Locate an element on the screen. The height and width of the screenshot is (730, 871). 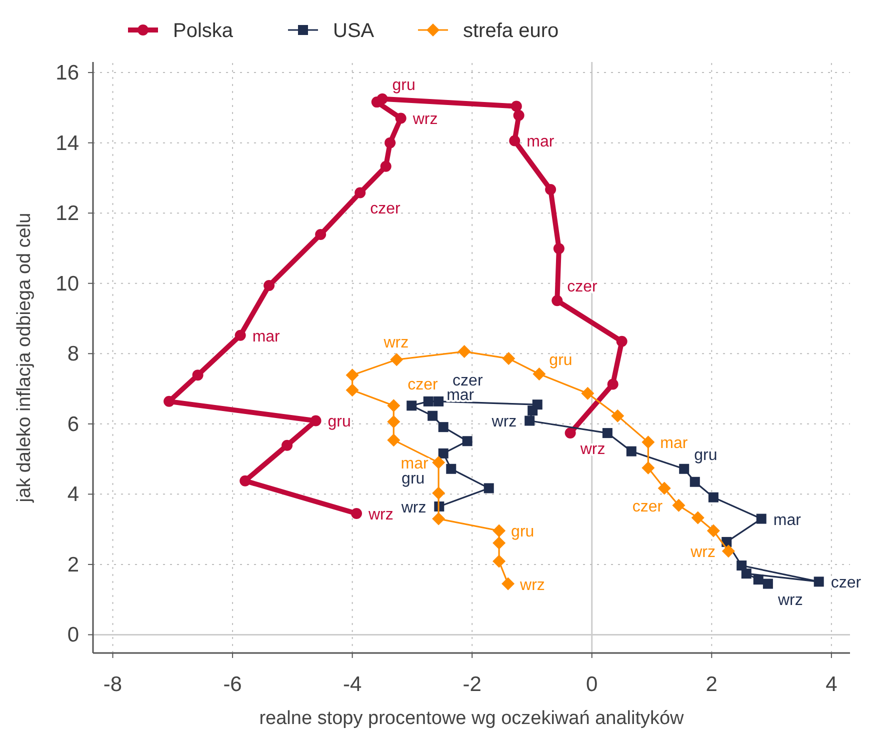
x-tick-label: 2 is located at coordinates (712, 684).